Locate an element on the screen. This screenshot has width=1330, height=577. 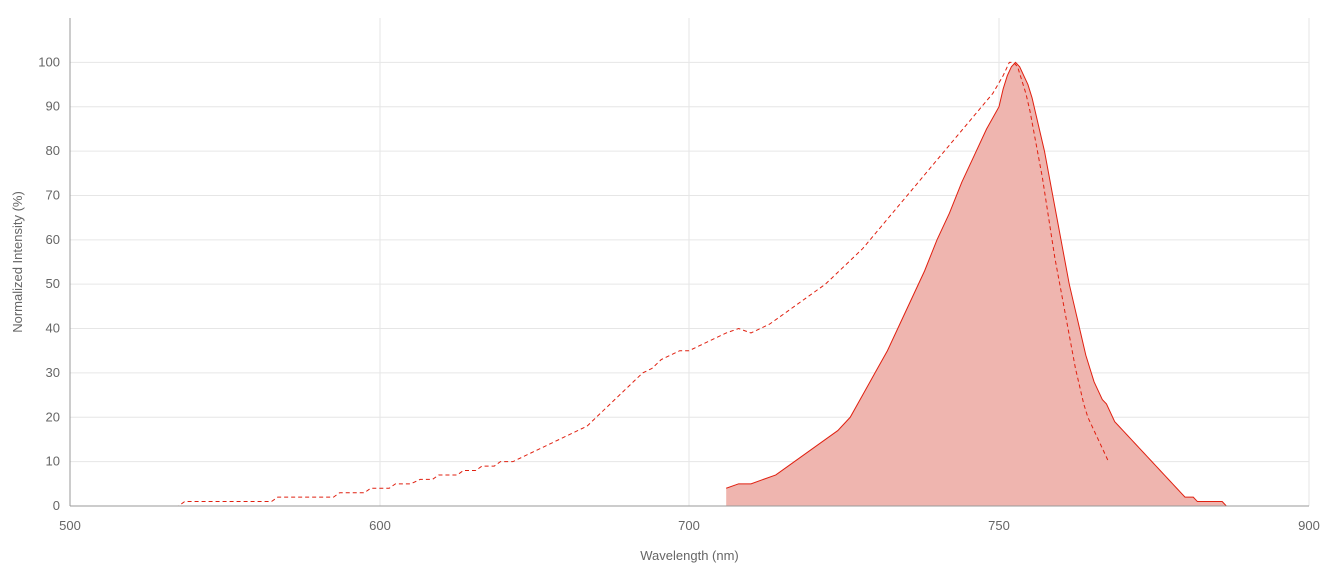
y-axis-title: Normalized Intensity (%) is located at coordinates (17, 262).